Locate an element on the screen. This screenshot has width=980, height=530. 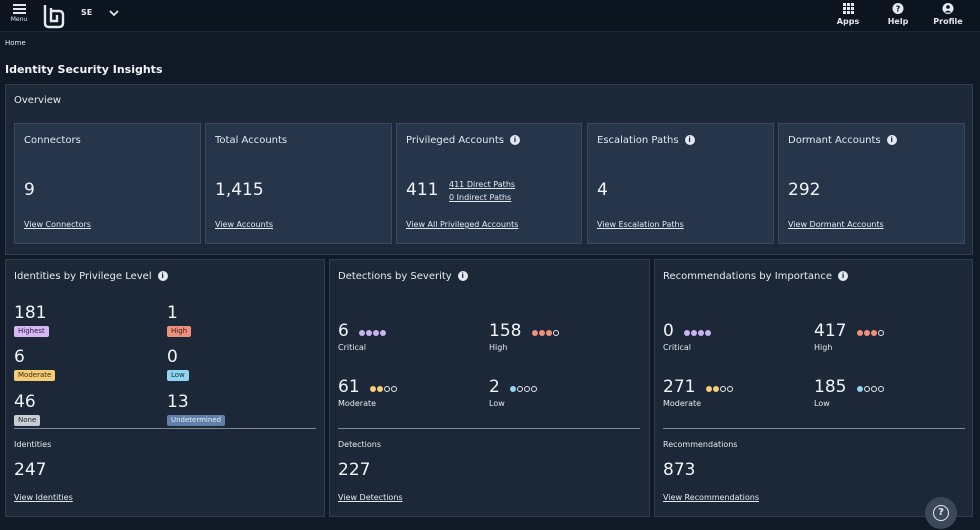
menu-button: Menu is located at coordinates (19, 15).